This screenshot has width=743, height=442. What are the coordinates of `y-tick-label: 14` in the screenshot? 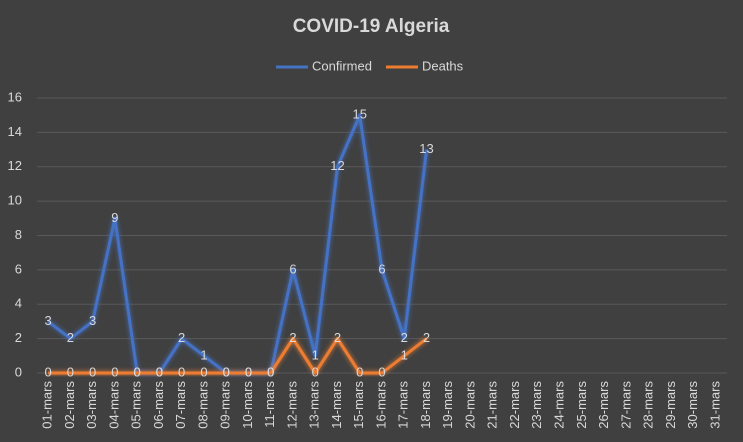 It's located at (15, 131).